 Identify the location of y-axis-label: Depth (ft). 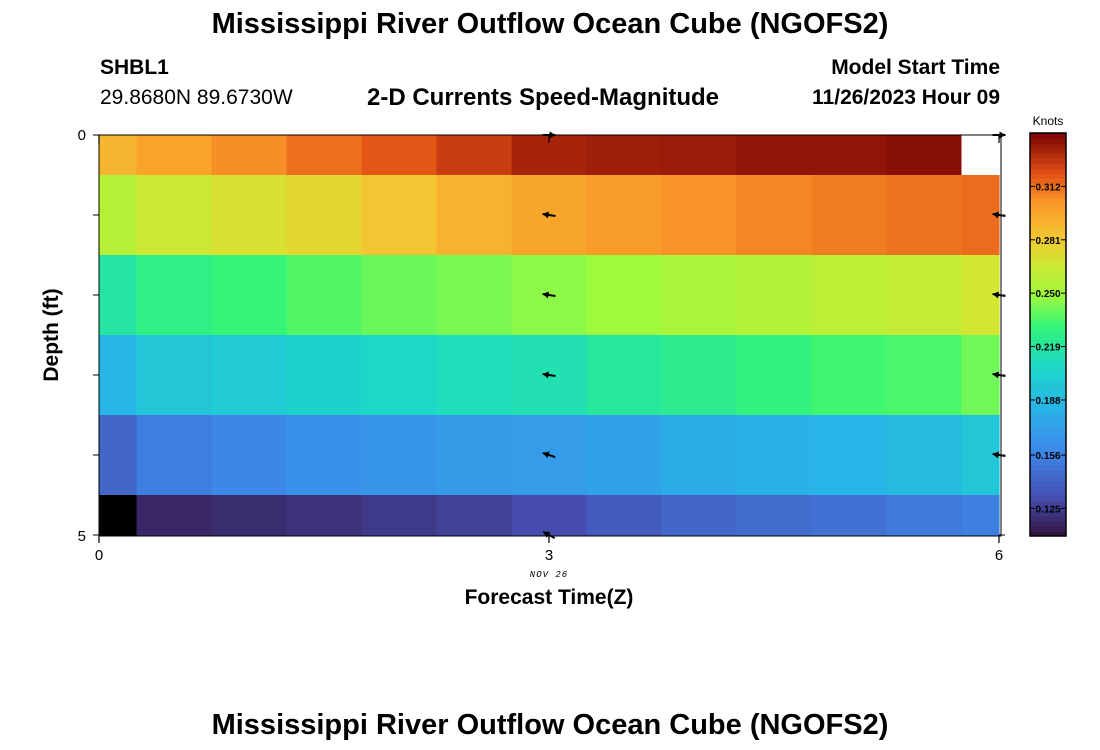
(51, 334).